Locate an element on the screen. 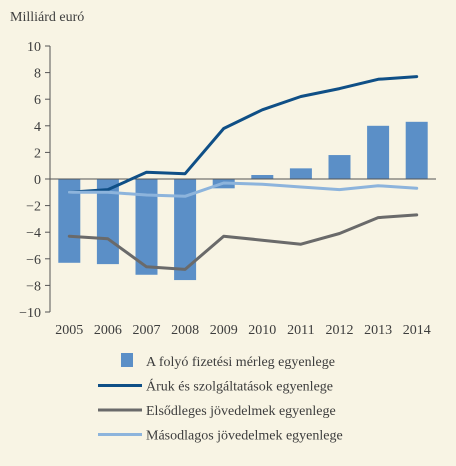 This screenshot has width=456, height=466. x-tick-label: 2010 is located at coordinates (262, 330).